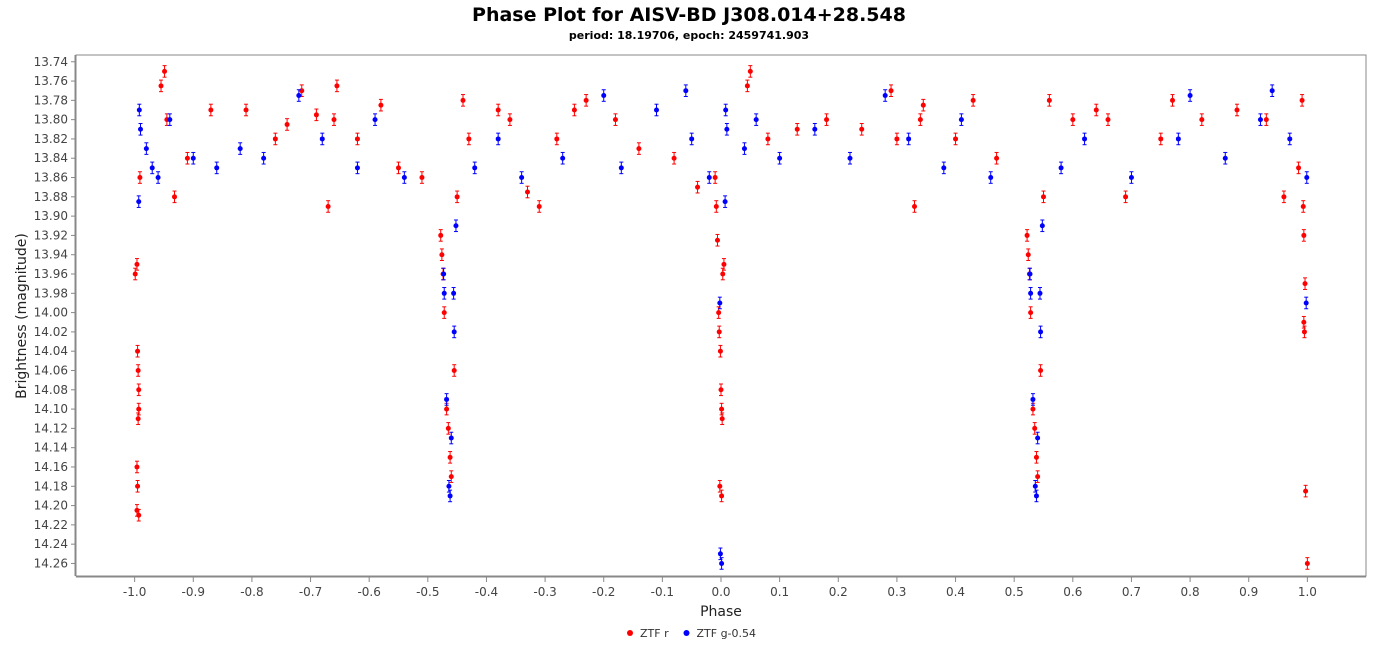 The image size is (1379, 649). What do you see at coordinates (134, 592) in the screenshot?
I see `x-tick-label: -1.0` at bounding box center [134, 592].